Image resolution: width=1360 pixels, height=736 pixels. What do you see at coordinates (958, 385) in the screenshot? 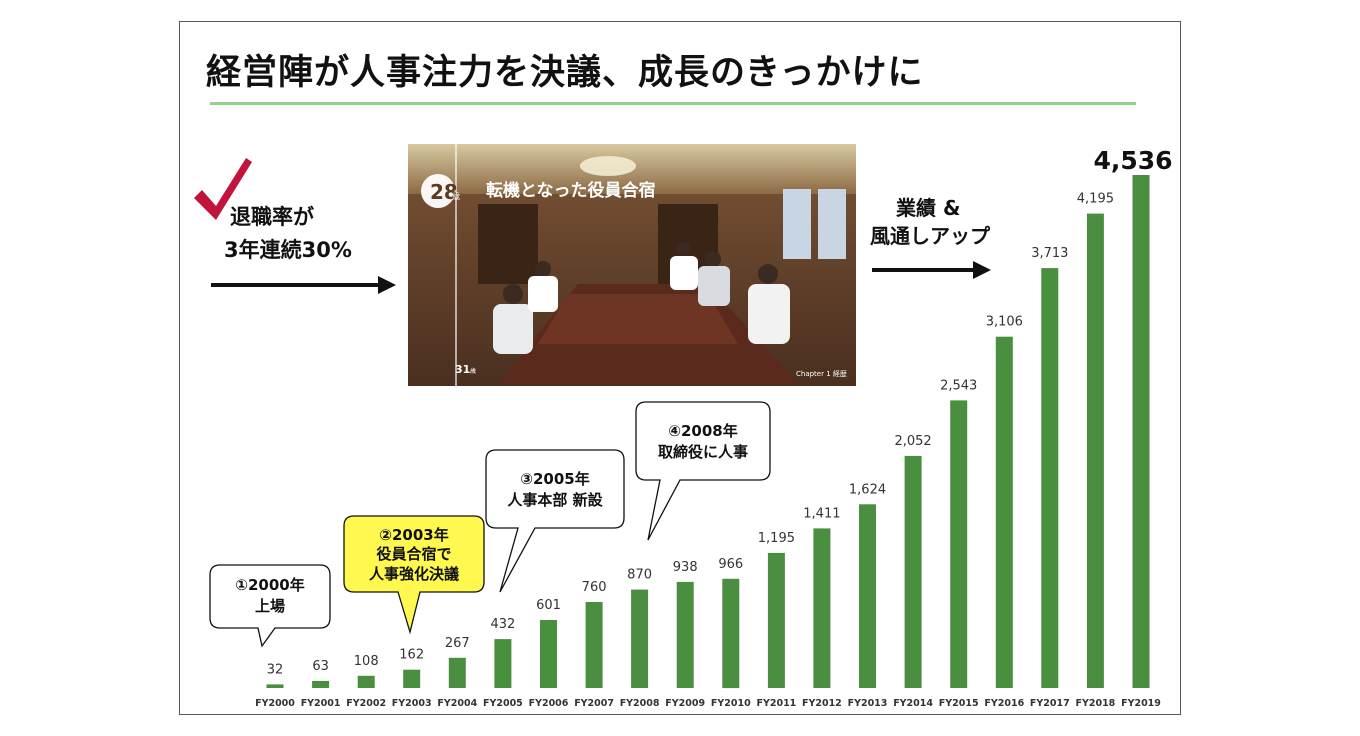
I see `value-label-FY2015: 2,543` at bounding box center [958, 385].